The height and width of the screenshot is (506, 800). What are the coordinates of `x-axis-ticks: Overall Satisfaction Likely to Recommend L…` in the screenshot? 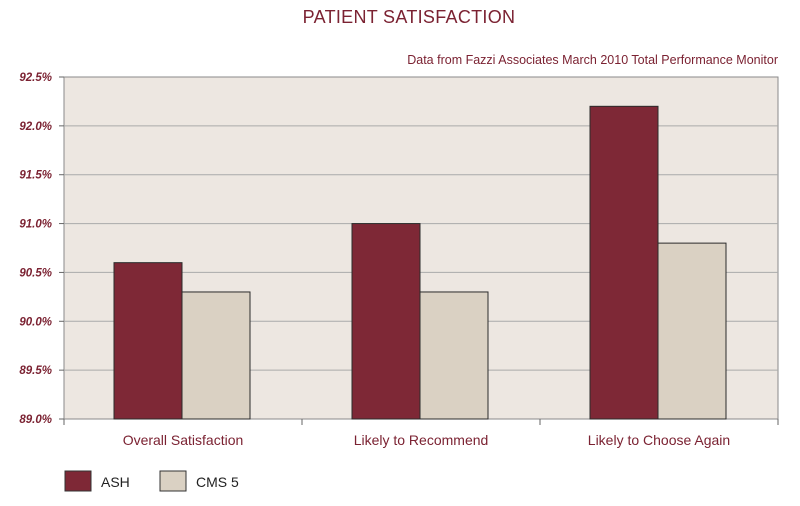 It's located at (421, 433).